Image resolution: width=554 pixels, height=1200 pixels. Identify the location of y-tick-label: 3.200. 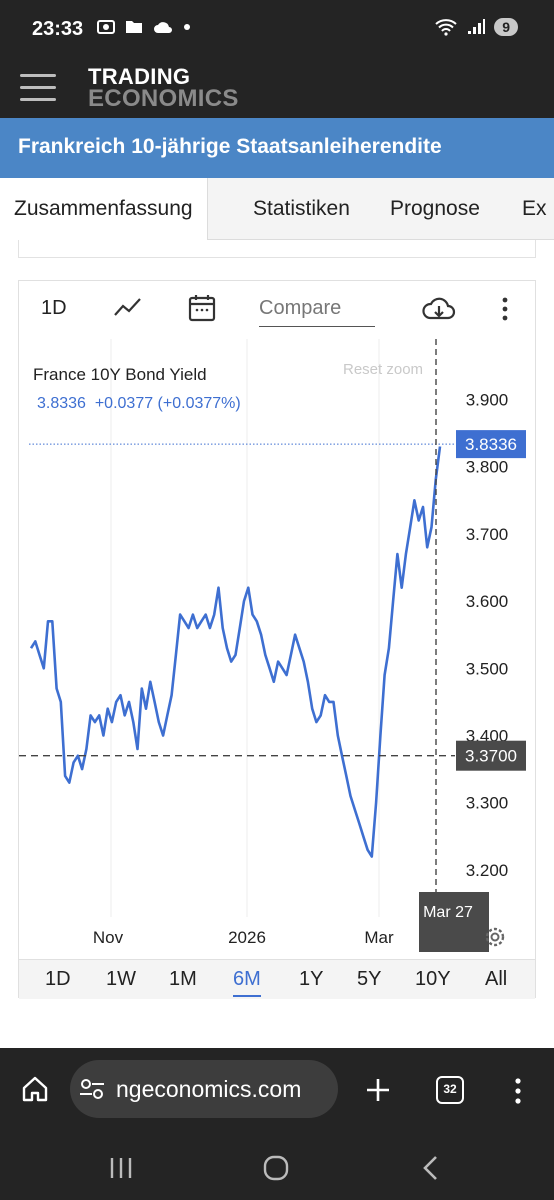
(487, 870).